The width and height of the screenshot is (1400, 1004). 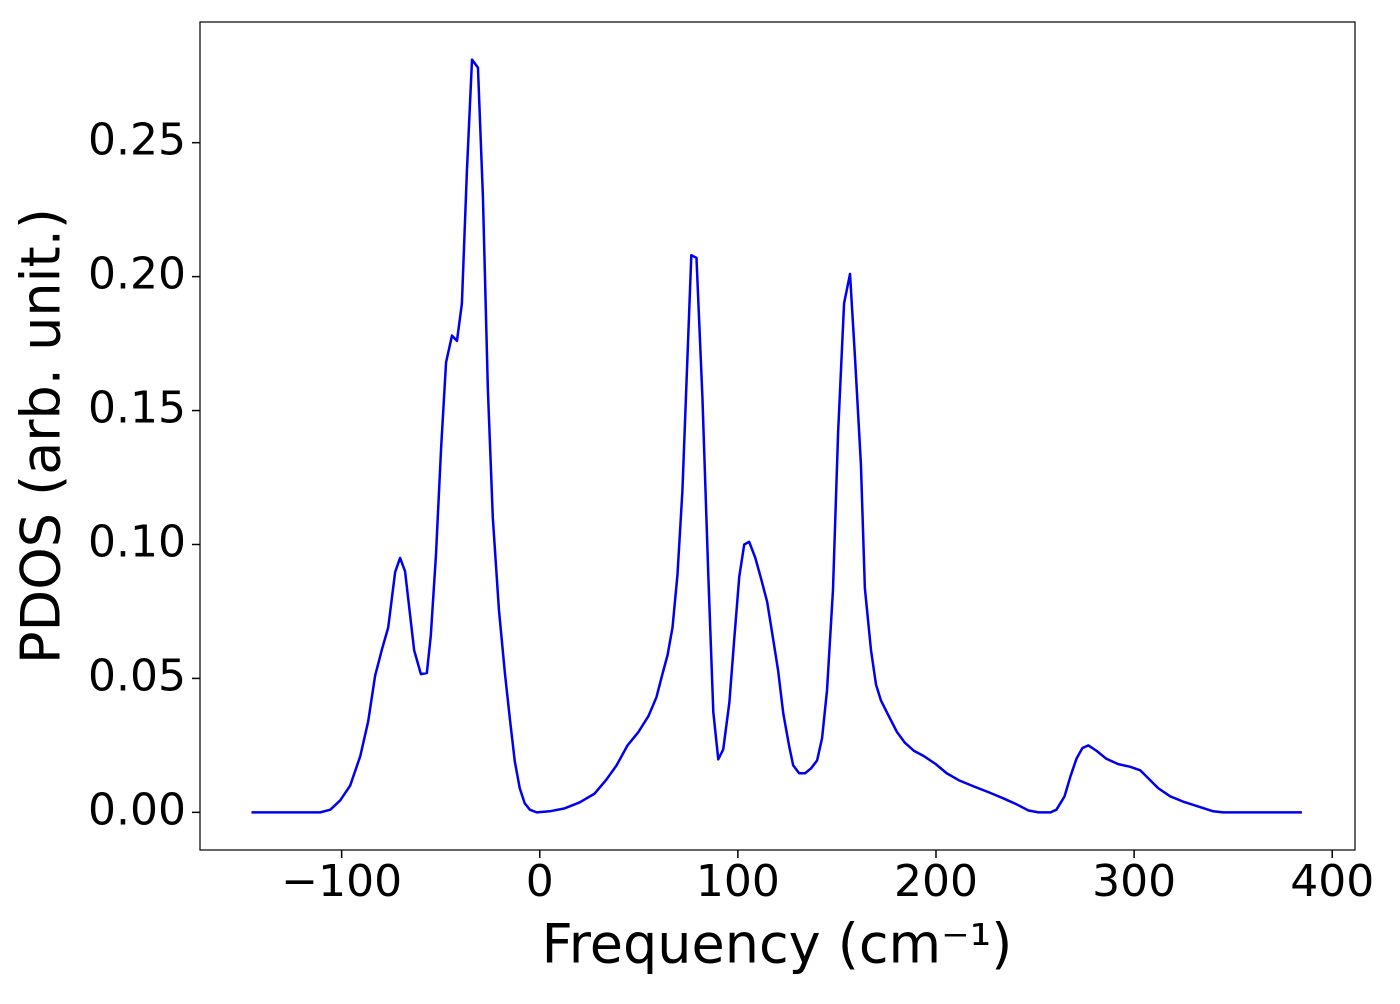 I want to click on x-tick-label: 100, so click(x=738, y=881).